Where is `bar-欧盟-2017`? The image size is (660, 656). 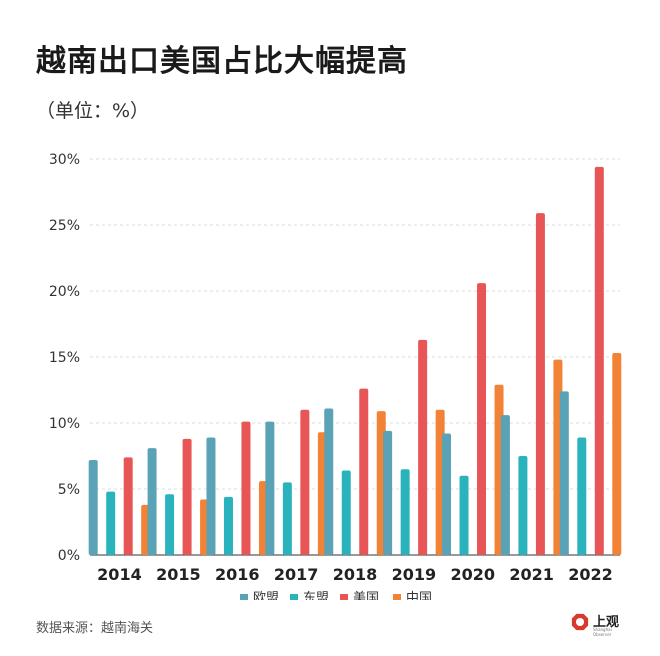 bar-欧盟-2017 is located at coordinates (270, 488).